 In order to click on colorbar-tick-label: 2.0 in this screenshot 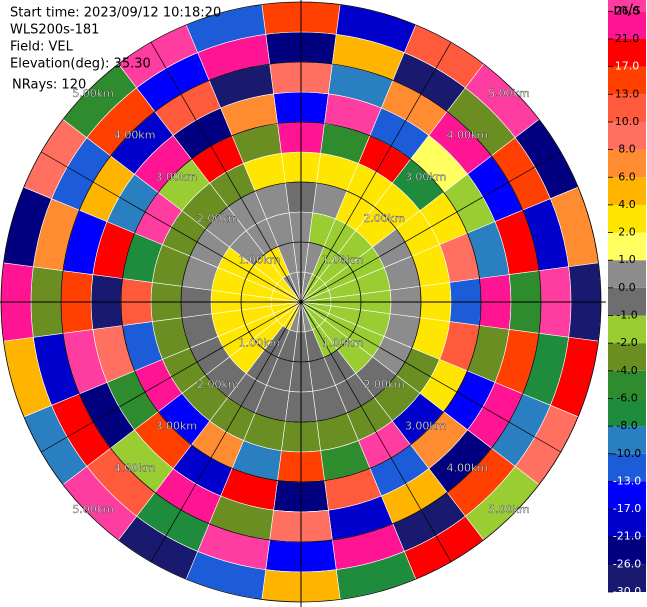, I will do `click(627, 232)`.